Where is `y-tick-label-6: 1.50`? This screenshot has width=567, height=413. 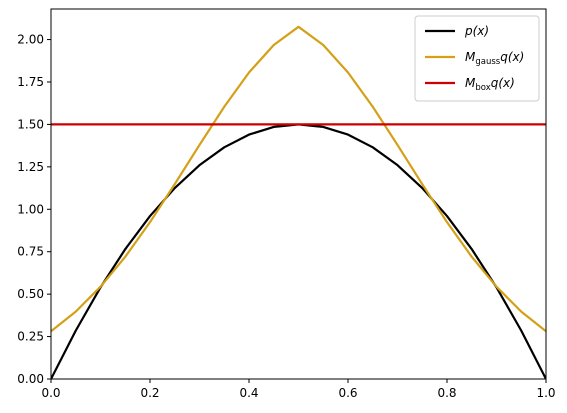
y-tick-label-6: 1.50 is located at coordinates (30, 124).